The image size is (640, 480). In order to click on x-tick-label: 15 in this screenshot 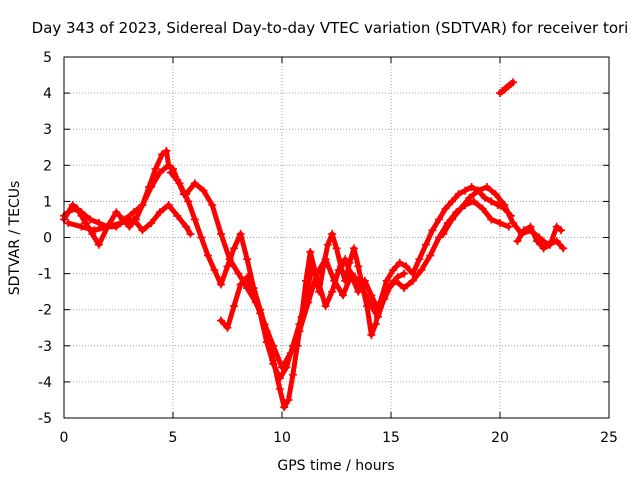, I will do `click(391, 438)`.